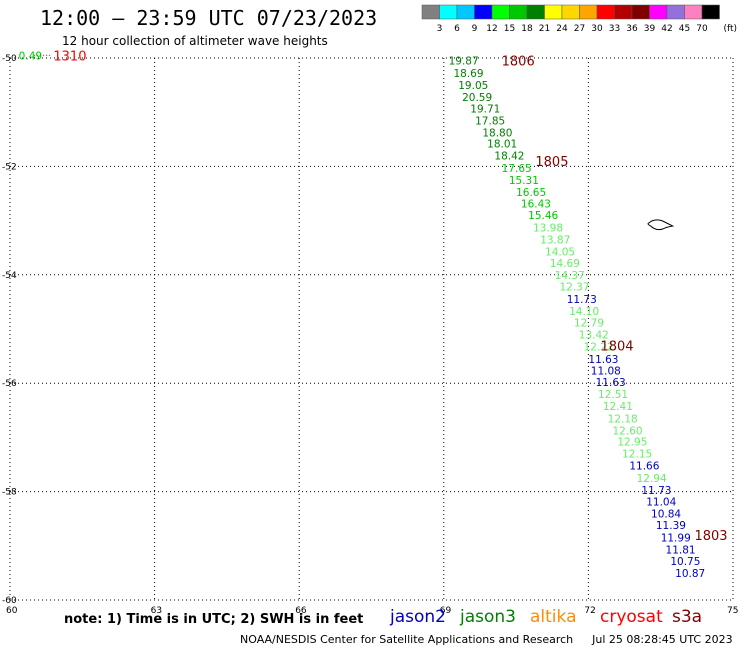  What do you see at coordinates (589, 323) in the screenshot?
I see `wave-height-label: 12.79` at bounding box center [589, 323].